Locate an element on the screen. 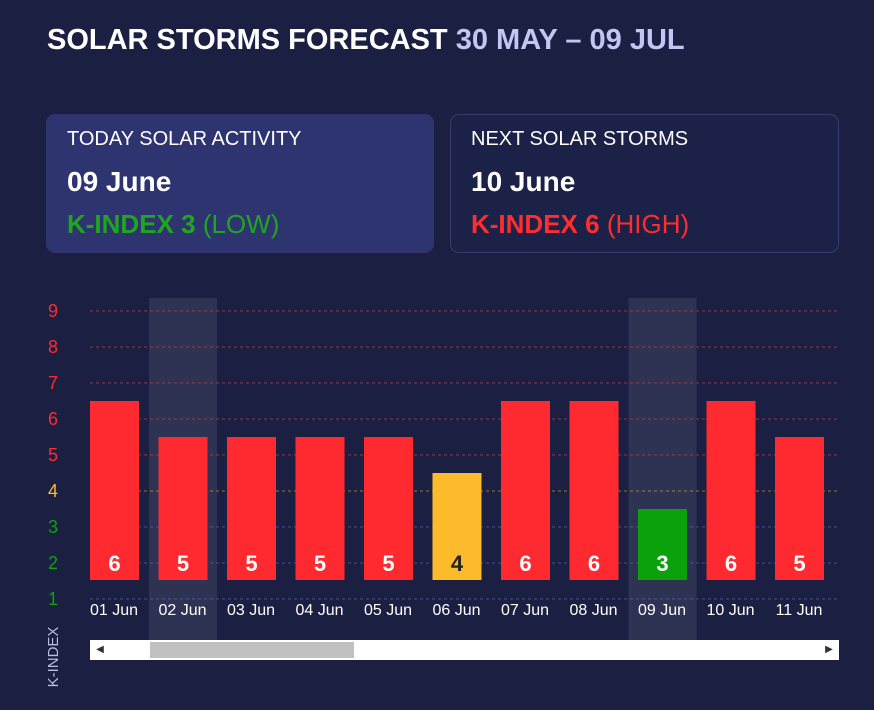 This screenshot has width=874, height=710. next-date: 10 June is located at coordinates (523, 181).